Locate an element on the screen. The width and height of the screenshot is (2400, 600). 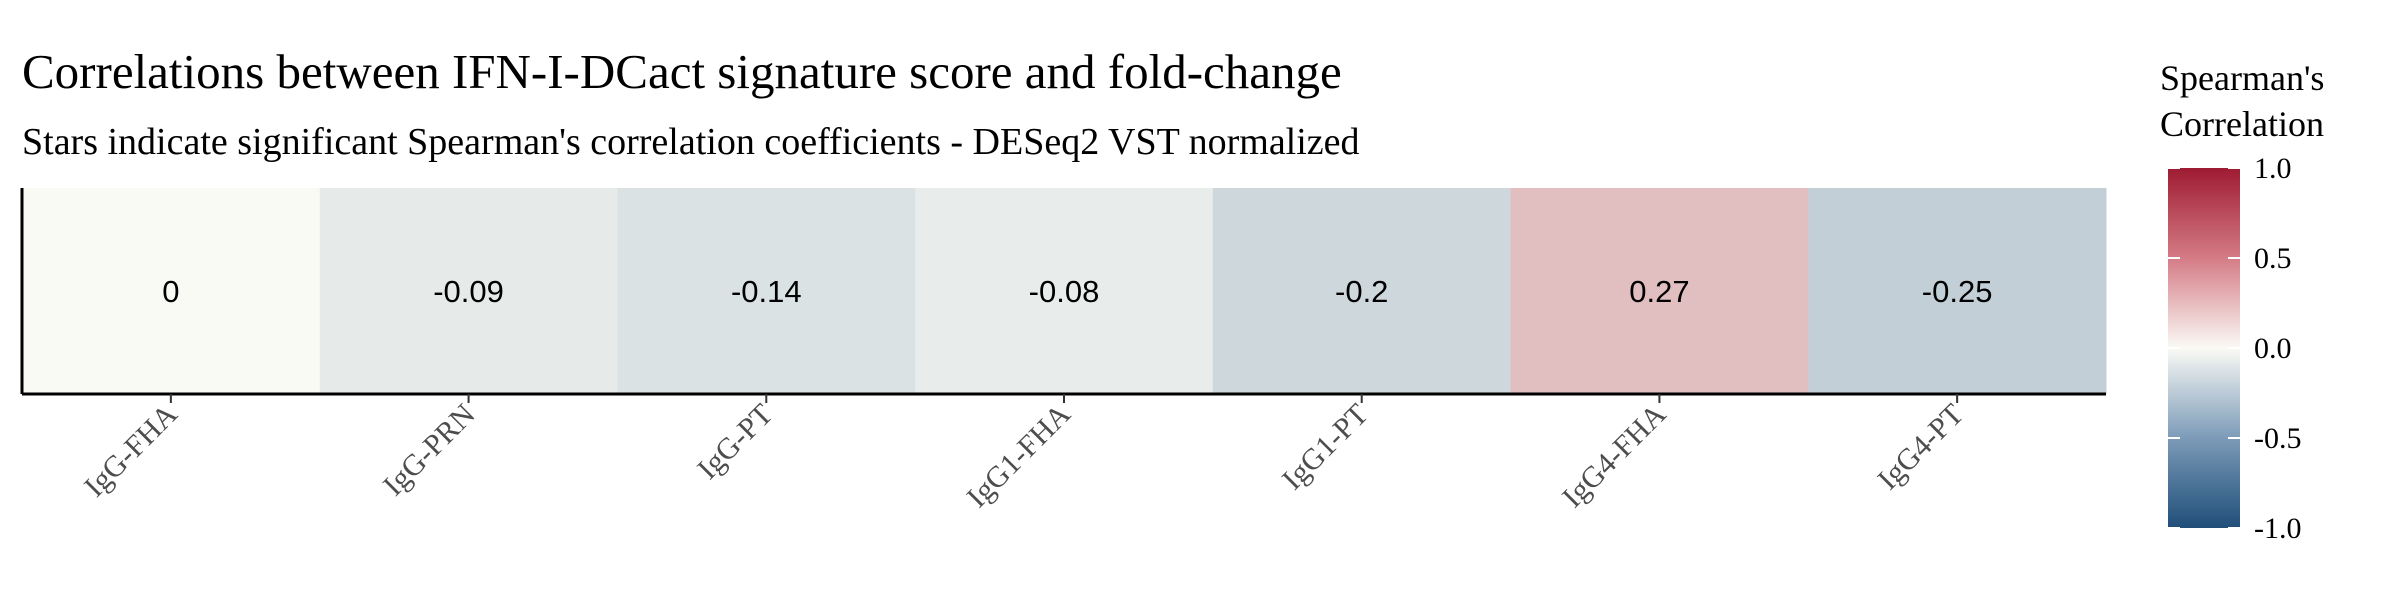
cell-value-label: -0.08 is located at coordinates (1064, 291).